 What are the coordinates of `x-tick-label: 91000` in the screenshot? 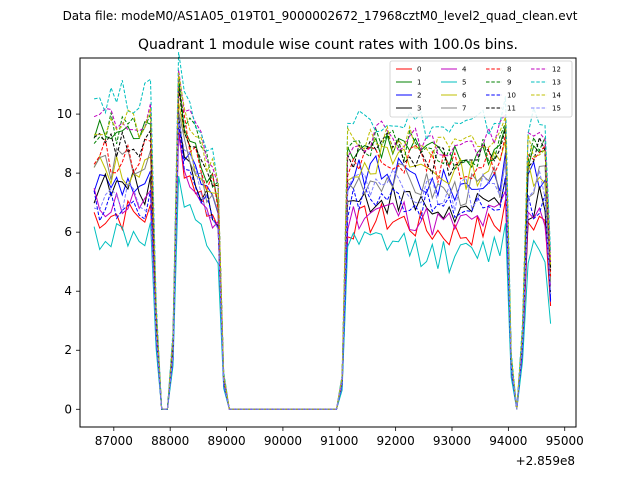 It's located at (339, 441).